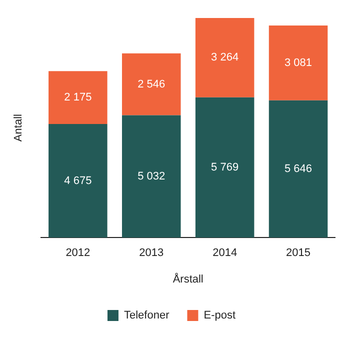  I want to click on legend-label: Telefoner, so click(147, 316).